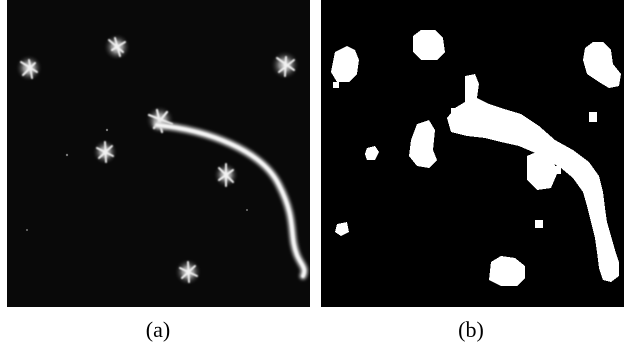 The height and width of the screenshot is (345, 624). I want to click on caption-b: (b), so click(471, 329).